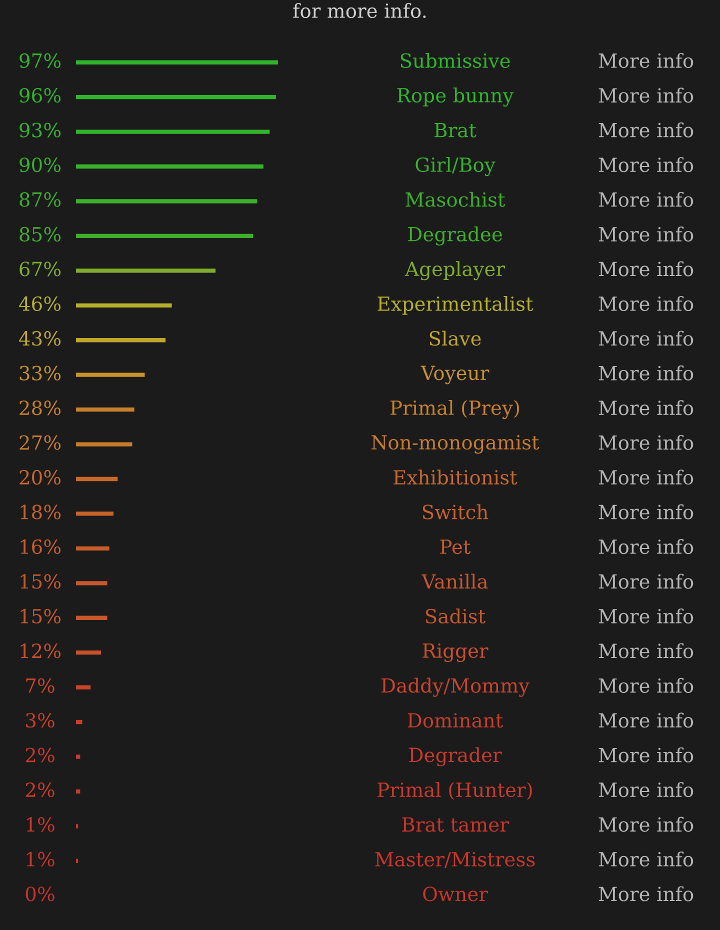 This screenshot has width=720, height=930. What do you see at coordinates (456, 199) in the screenshot?
I see `y-tick-label: Masochist` at bounding box center [456, 199].